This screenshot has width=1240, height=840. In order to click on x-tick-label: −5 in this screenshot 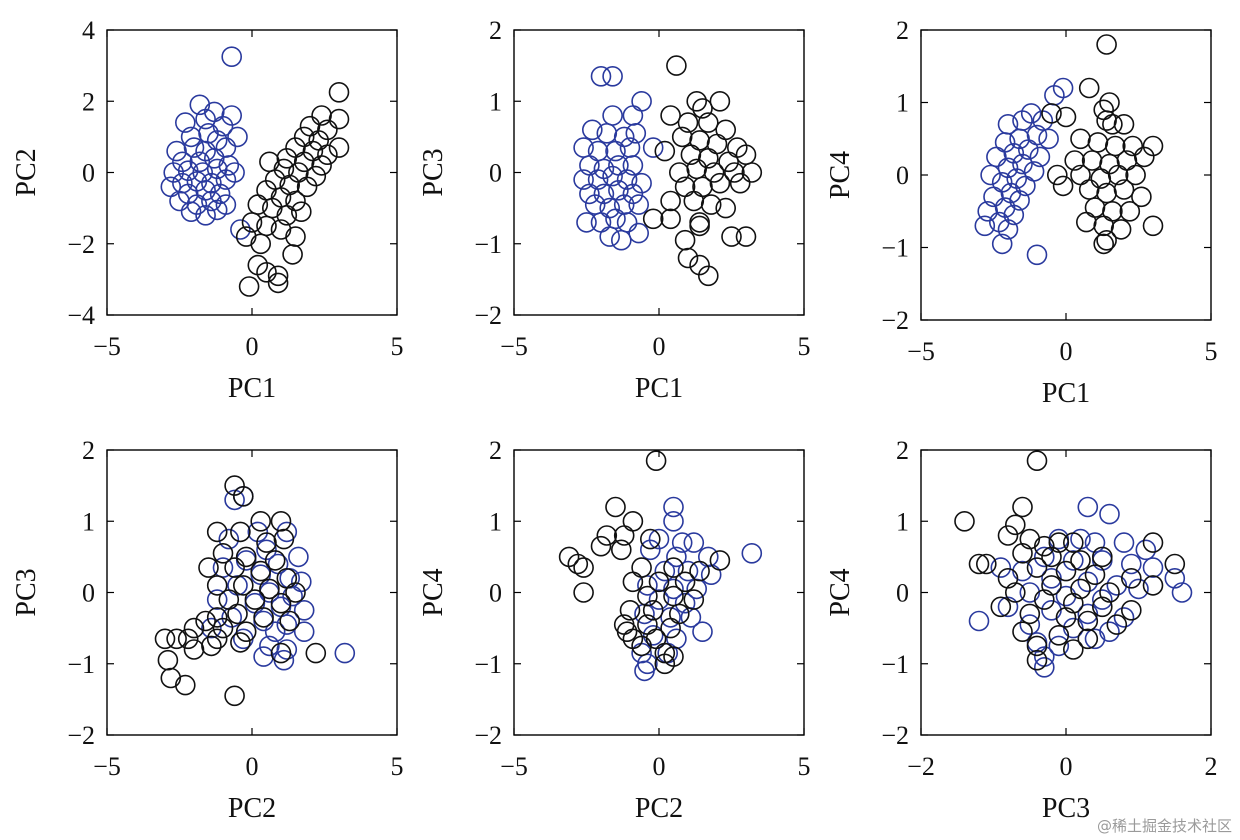, I will do `click(107, 346)`.